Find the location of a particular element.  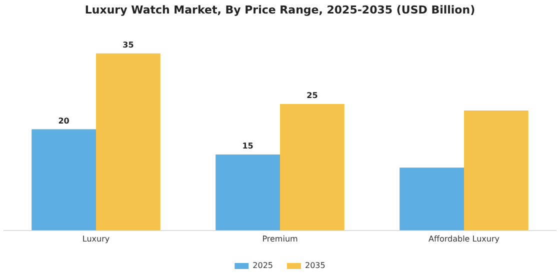

x-tick-label: Premium is located at coordinates (280, 239).